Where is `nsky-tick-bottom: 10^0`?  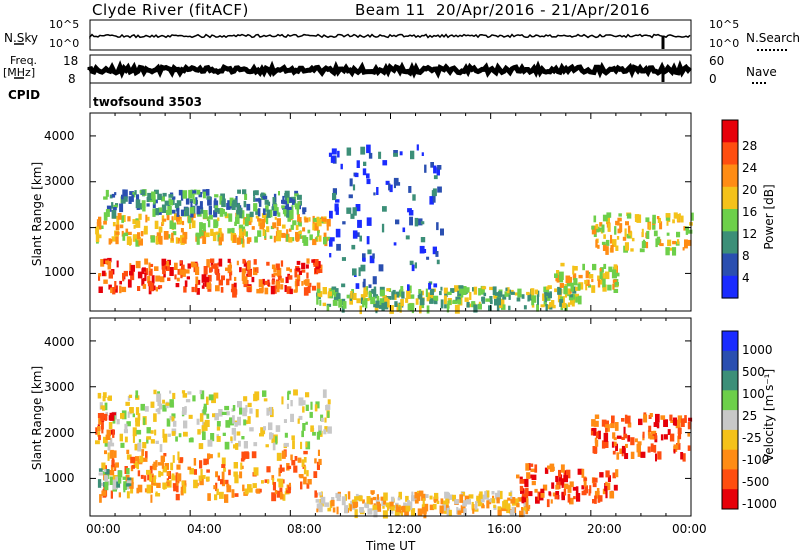
nsky-tick-bottom: 10^0 is located at coordinates (64, 43).